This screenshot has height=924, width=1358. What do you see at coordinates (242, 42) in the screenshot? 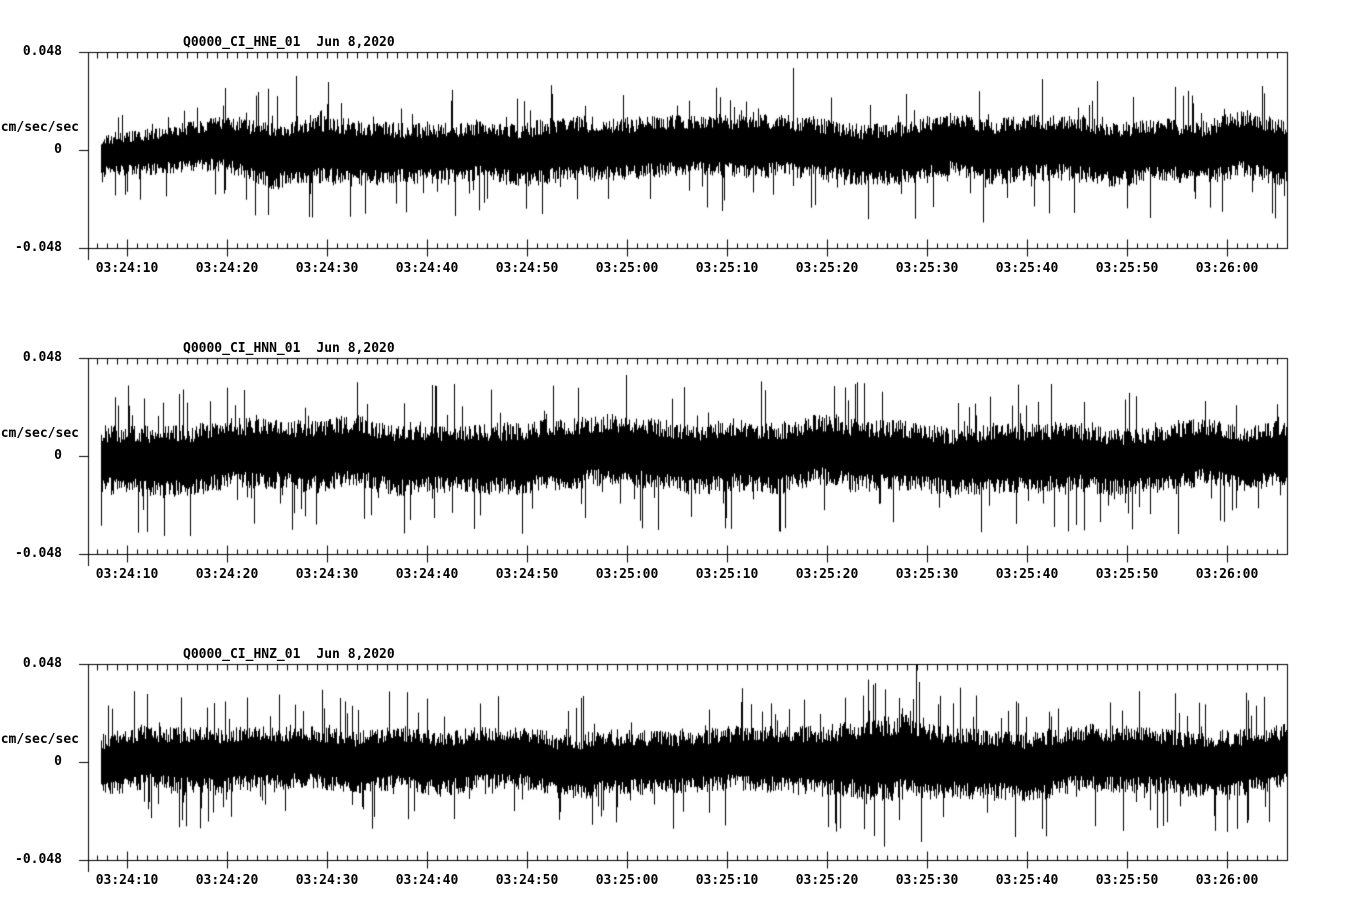
I see `station-channel-label: Q0000_CI_HNE_01` at bounding box center [242, 42].